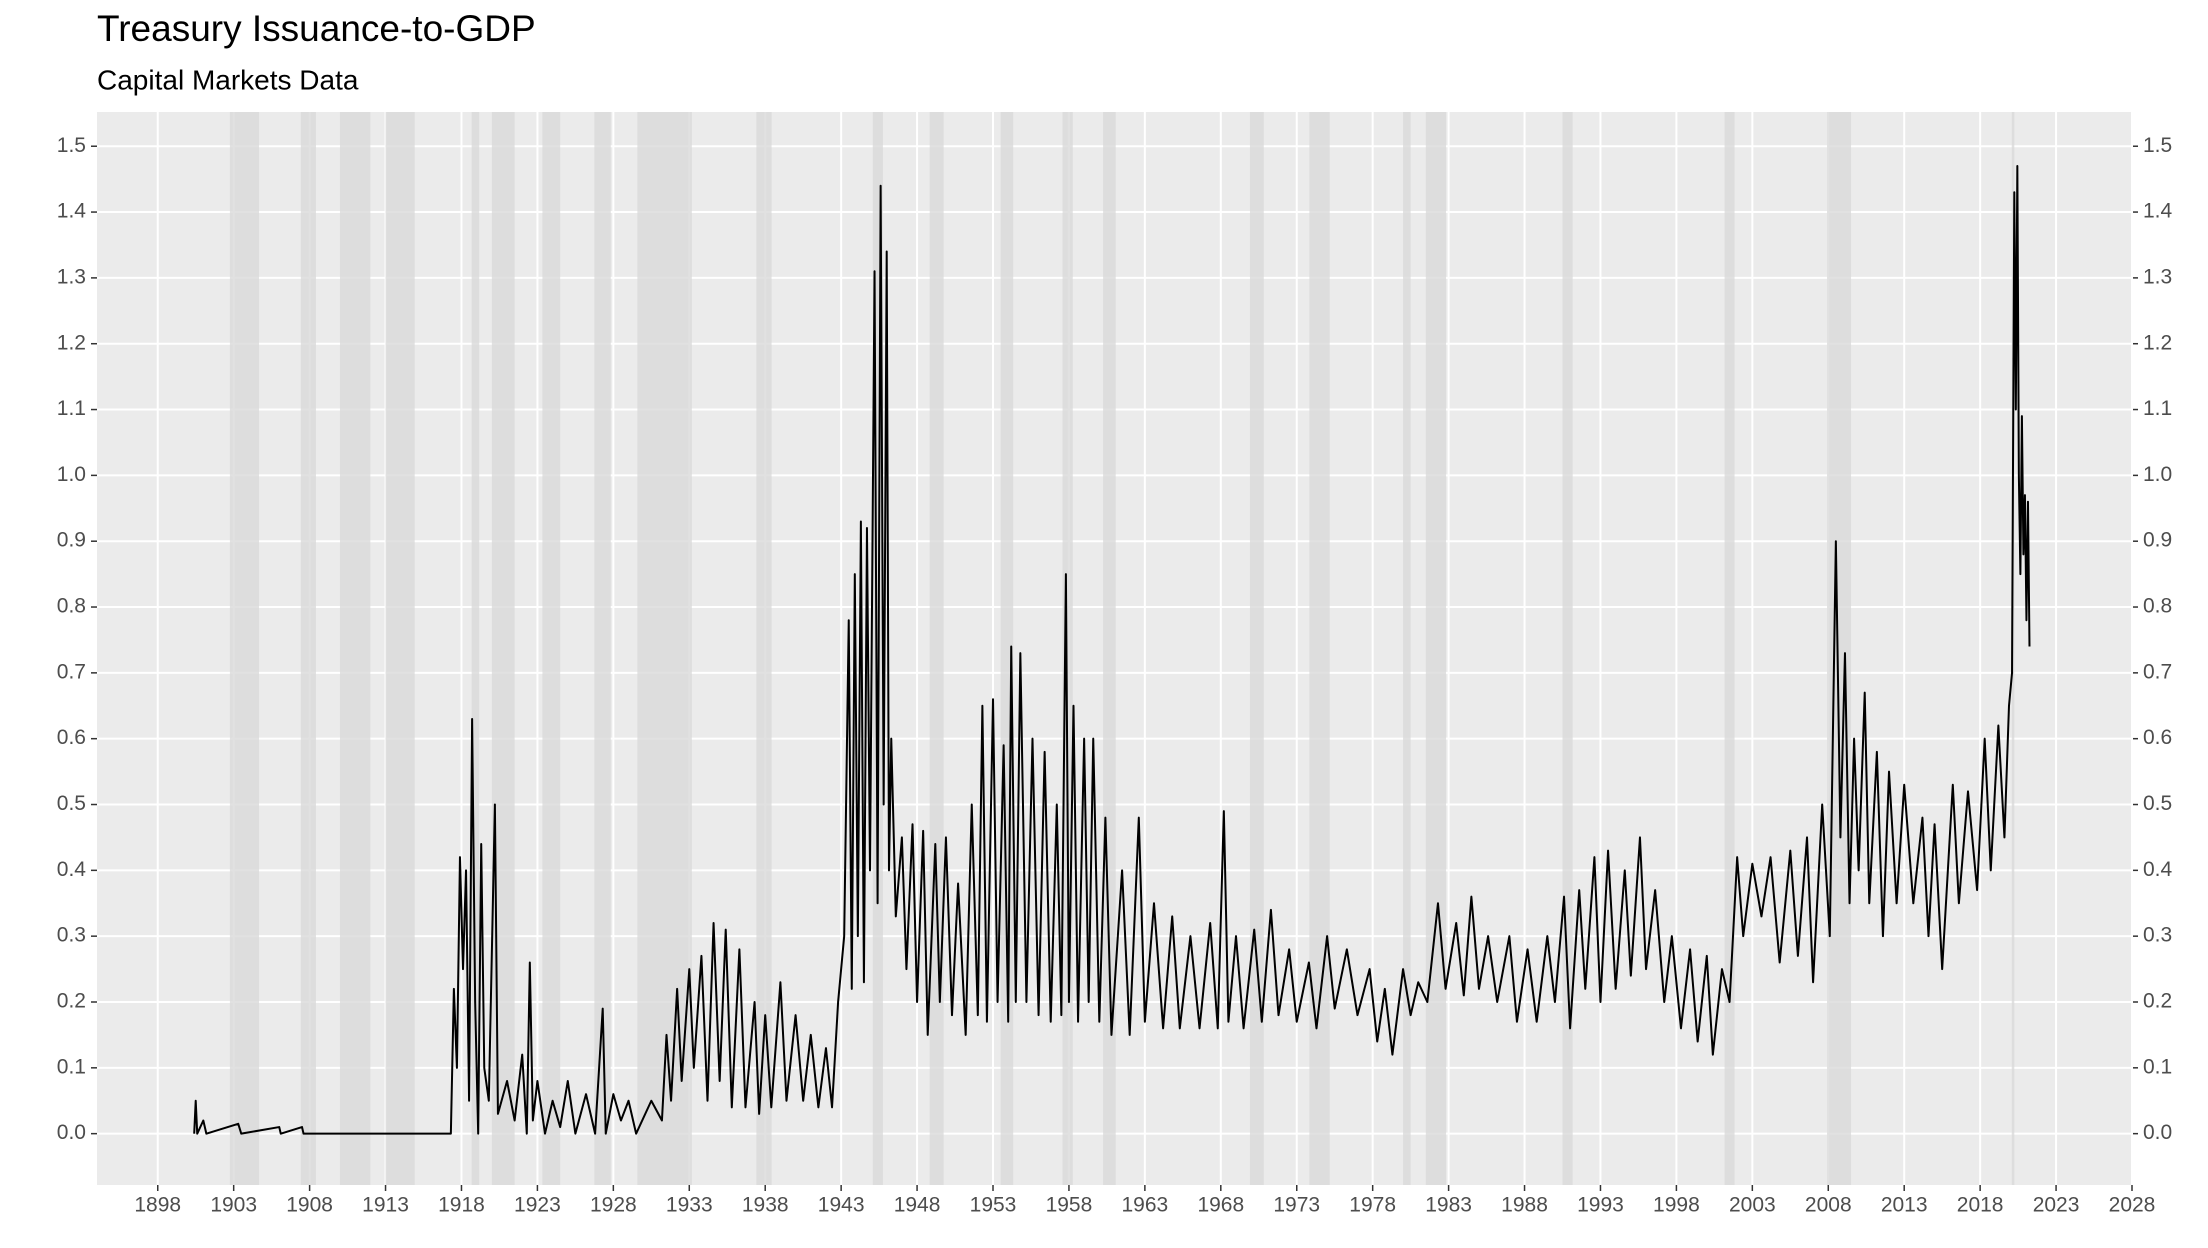 Image resolution: width=2208 pixels, height=1248 pixels. What do you see at coordinates (309, 1205) in the screenshot?
I see `x-tick-label: 1908` at bounding box center [309, 1205].